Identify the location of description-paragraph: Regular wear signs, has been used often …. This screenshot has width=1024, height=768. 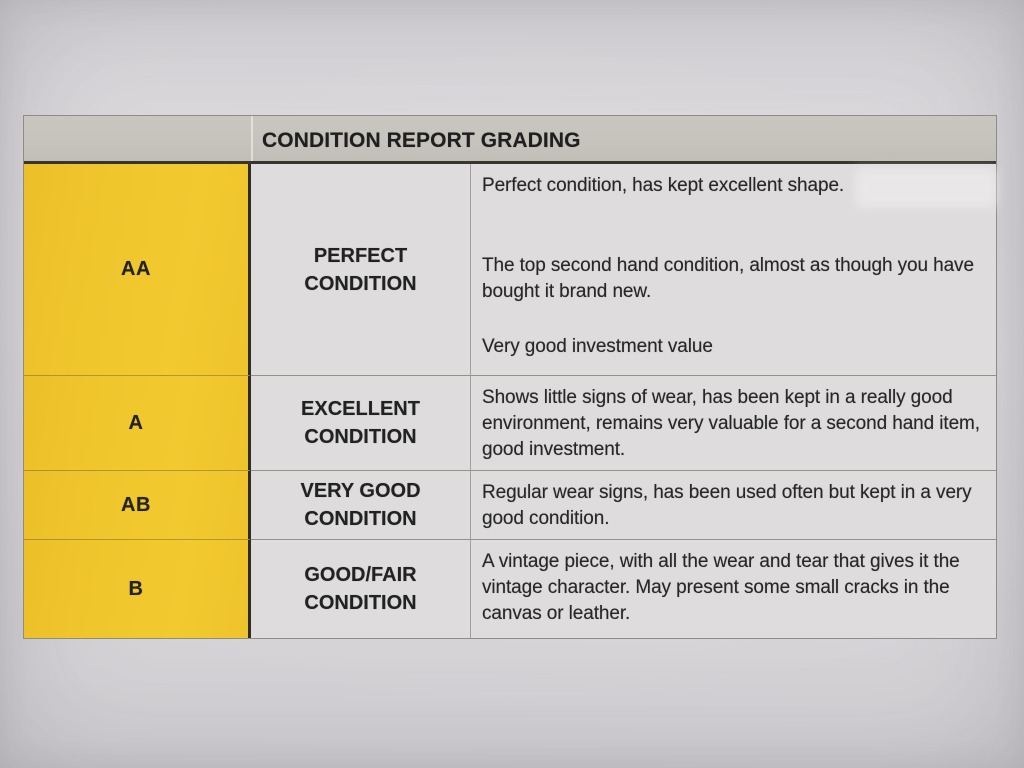
(727, 505).